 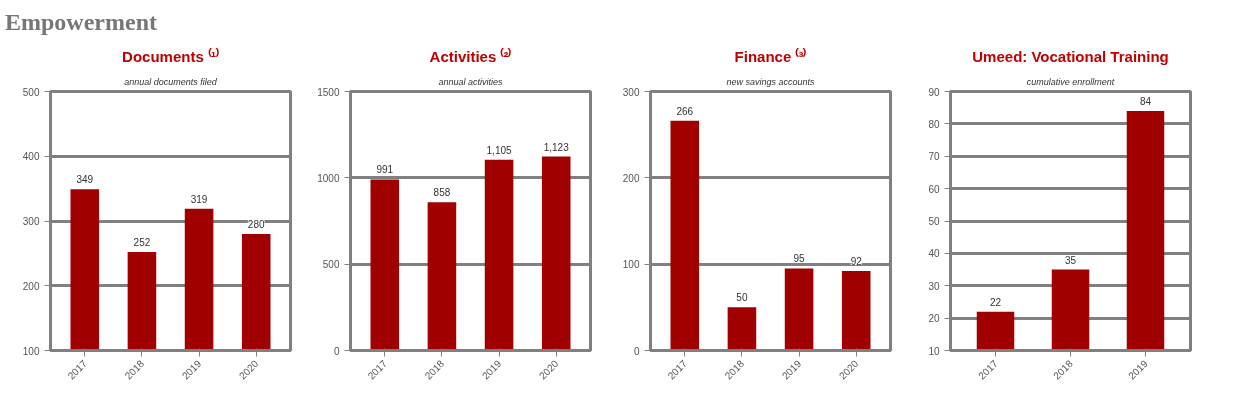 What do you see at coordinates (85, 180) in the screenshot?
I see `data-label: 349` at bounding box center [85, 180].